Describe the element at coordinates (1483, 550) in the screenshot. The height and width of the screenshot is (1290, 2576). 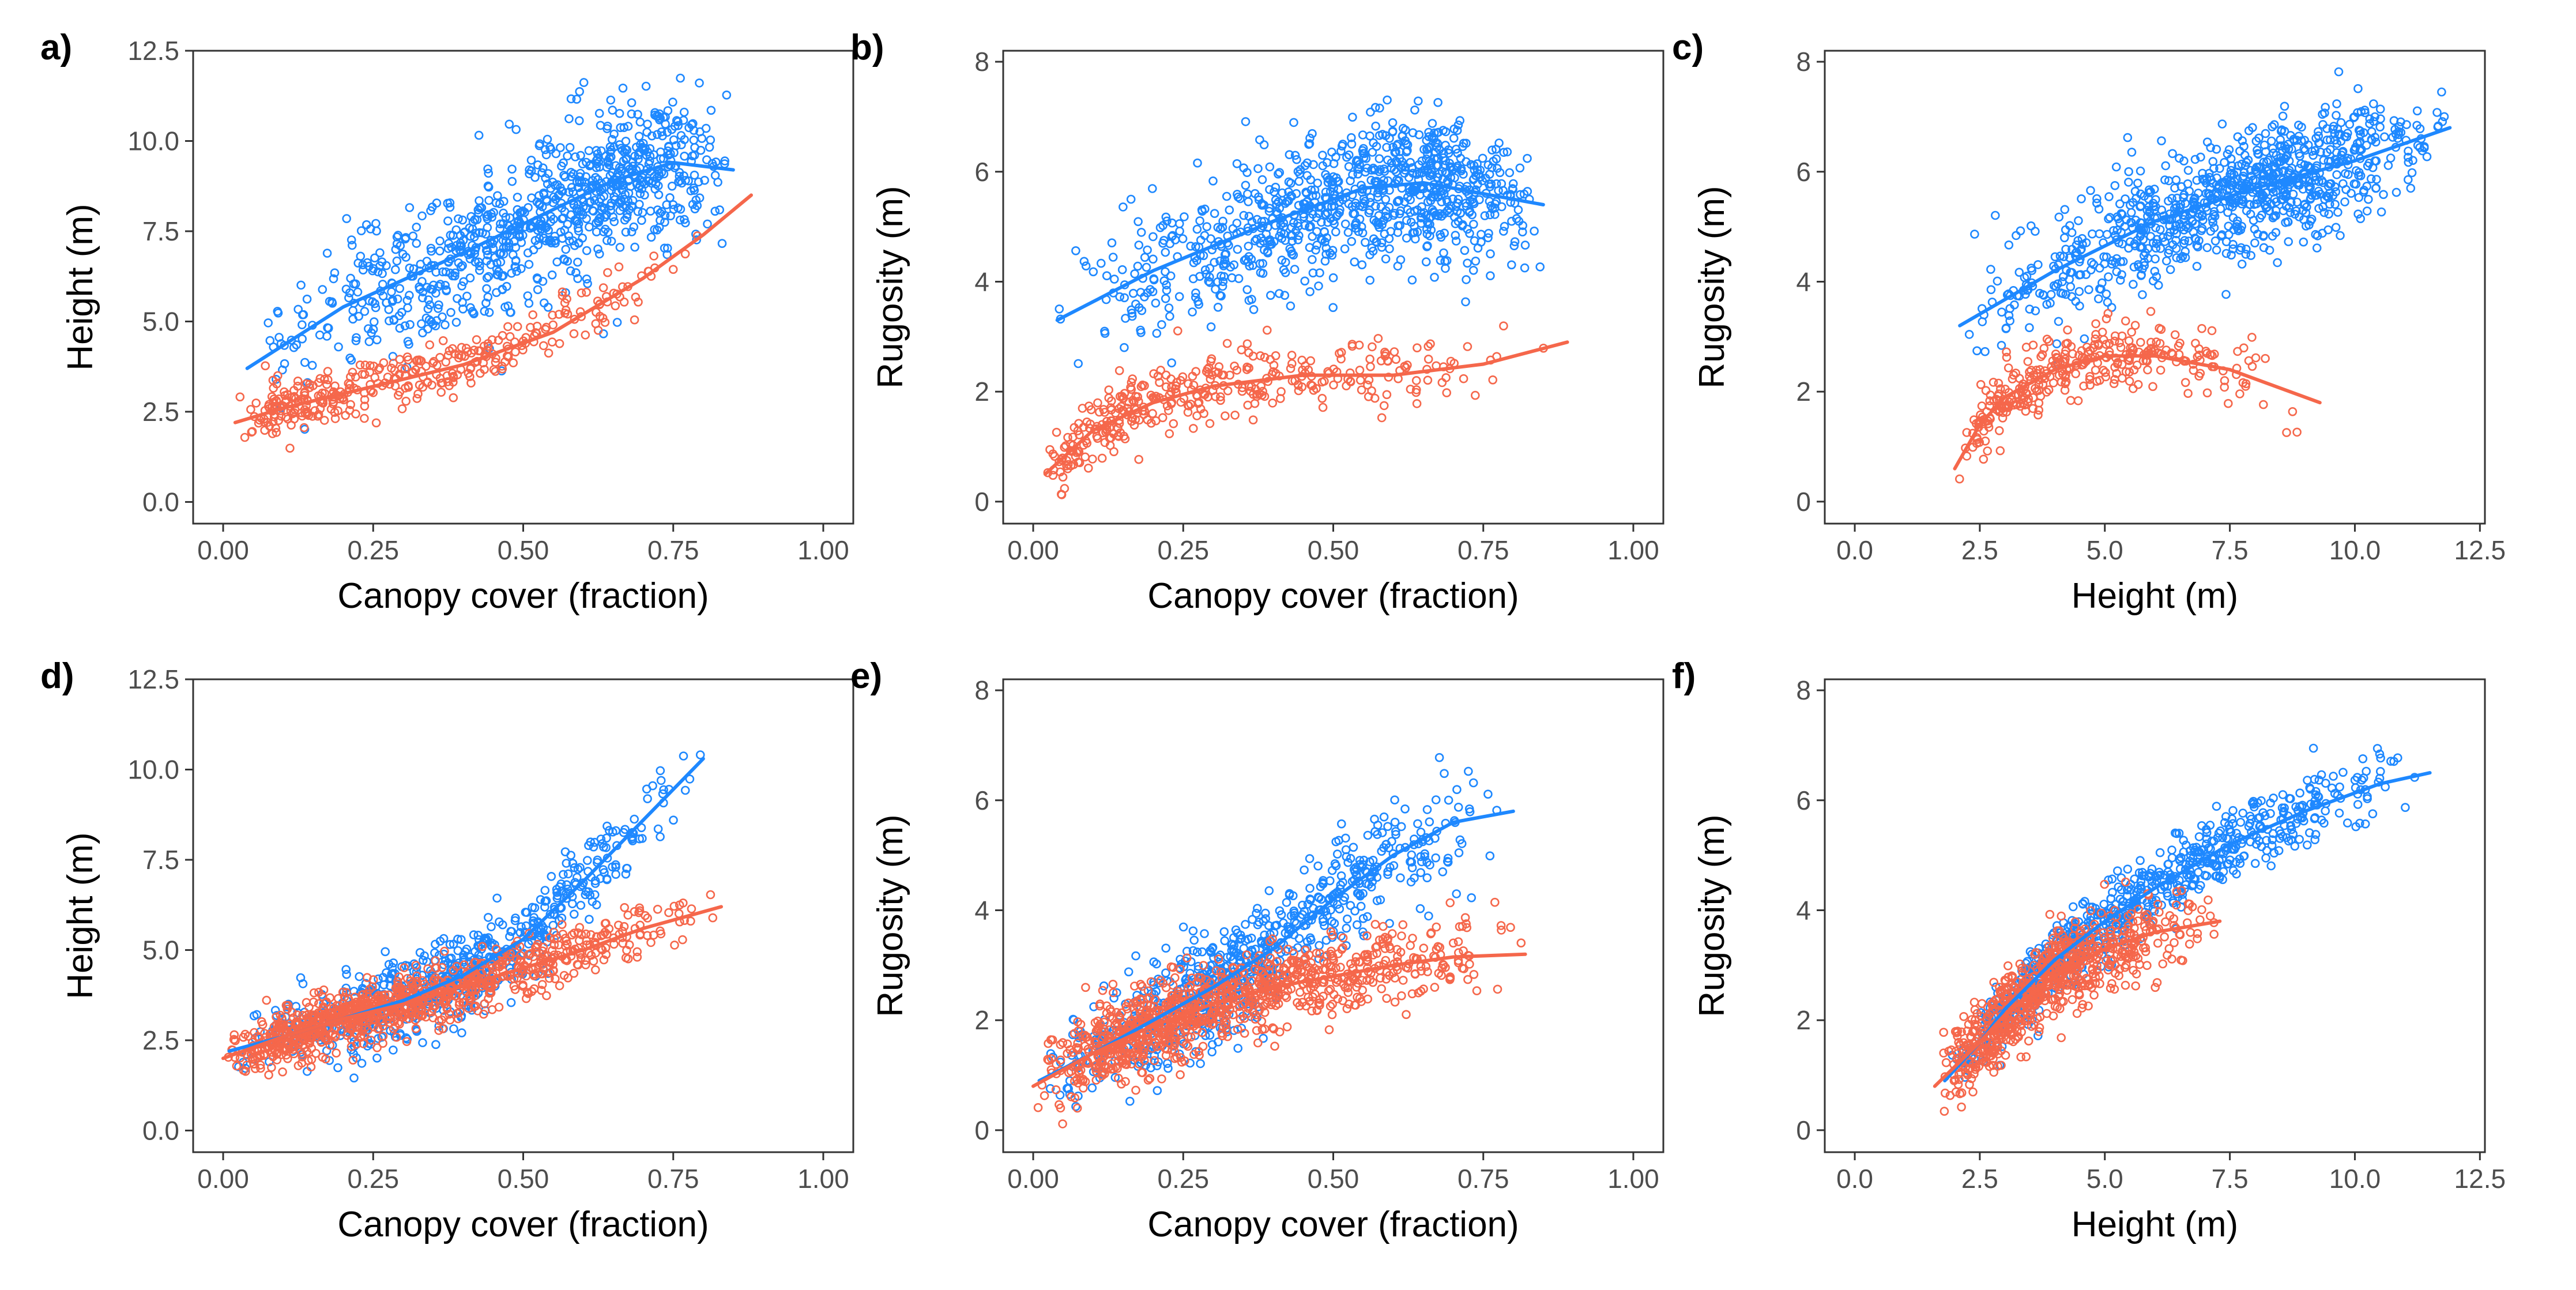
I see `x-tick-label: 0.75` at that location.